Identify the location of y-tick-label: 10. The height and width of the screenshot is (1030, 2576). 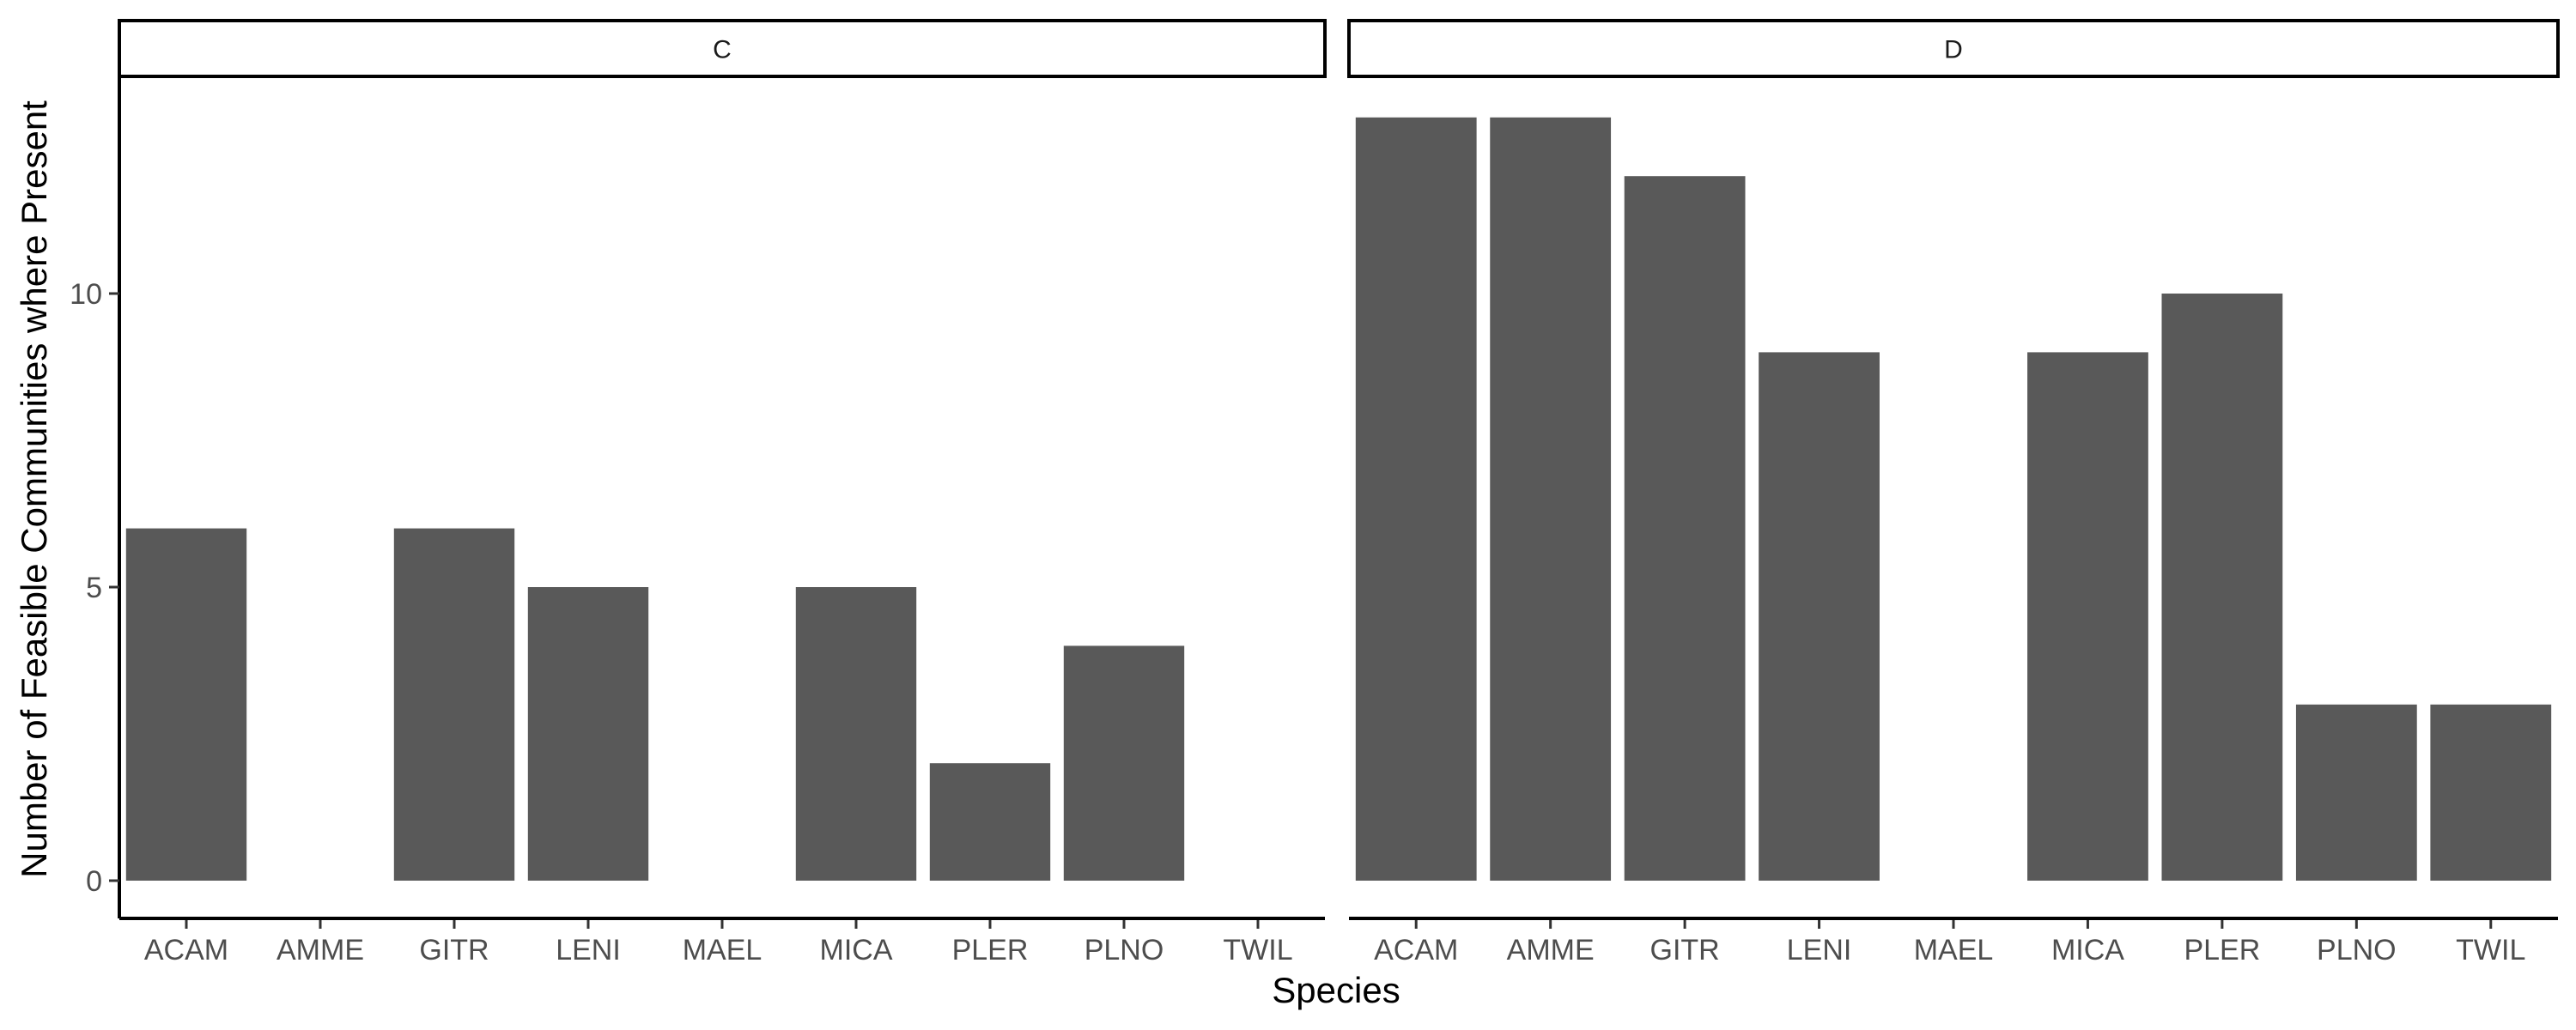
(86, 294).